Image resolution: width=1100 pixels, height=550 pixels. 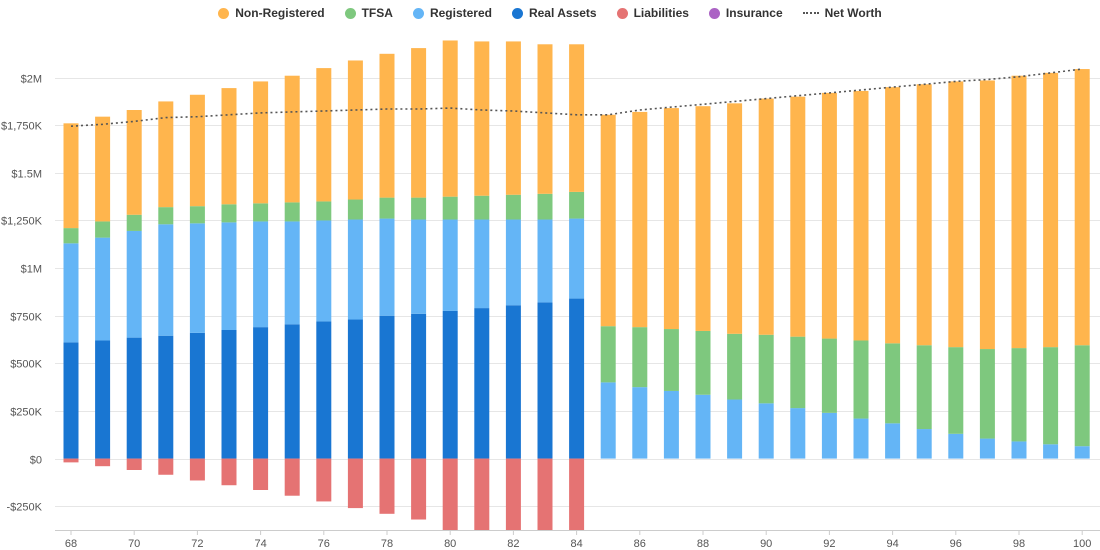 What do you see at coordinates (271, 13) in the screenshot?
I see `legend-item-non-registered: Non-Registered` at bounding box center [271, 13].